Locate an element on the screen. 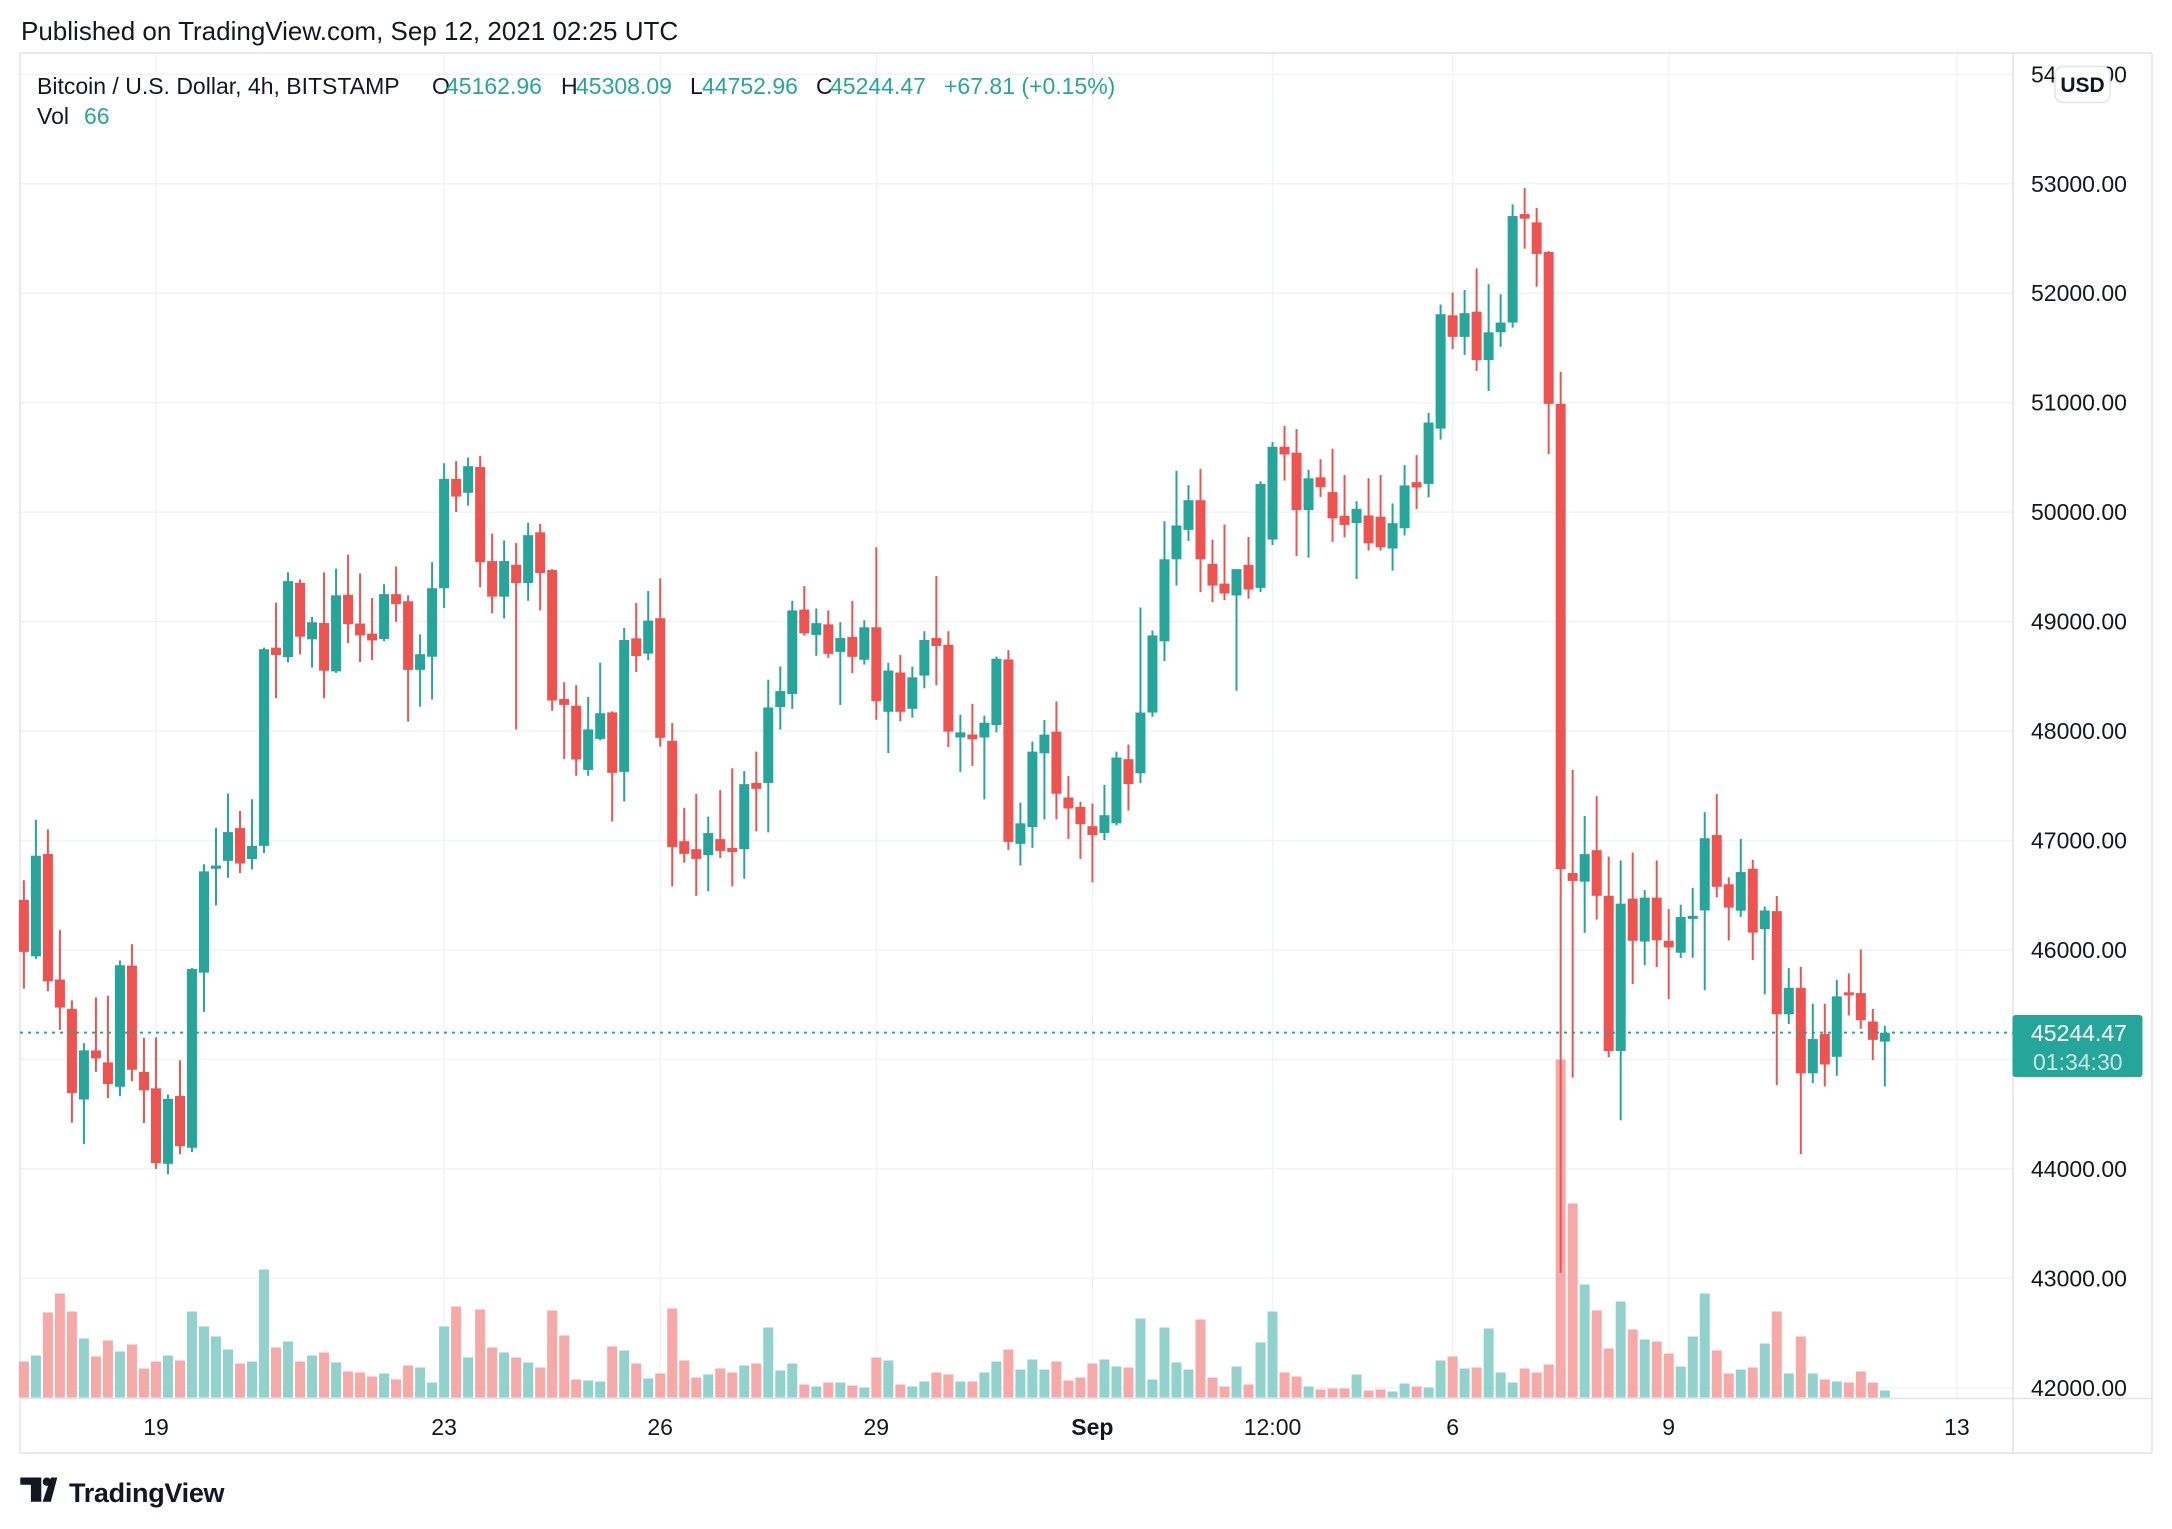 Image resolution: width=2172 pixels, height=1529 pixels. svg-text:Bitcoin / U.S. Dollar, 4h, BIT: Bitcoin / U.S. Dollar, 4h, BITSTAMP is located at coordinates (218, 86).